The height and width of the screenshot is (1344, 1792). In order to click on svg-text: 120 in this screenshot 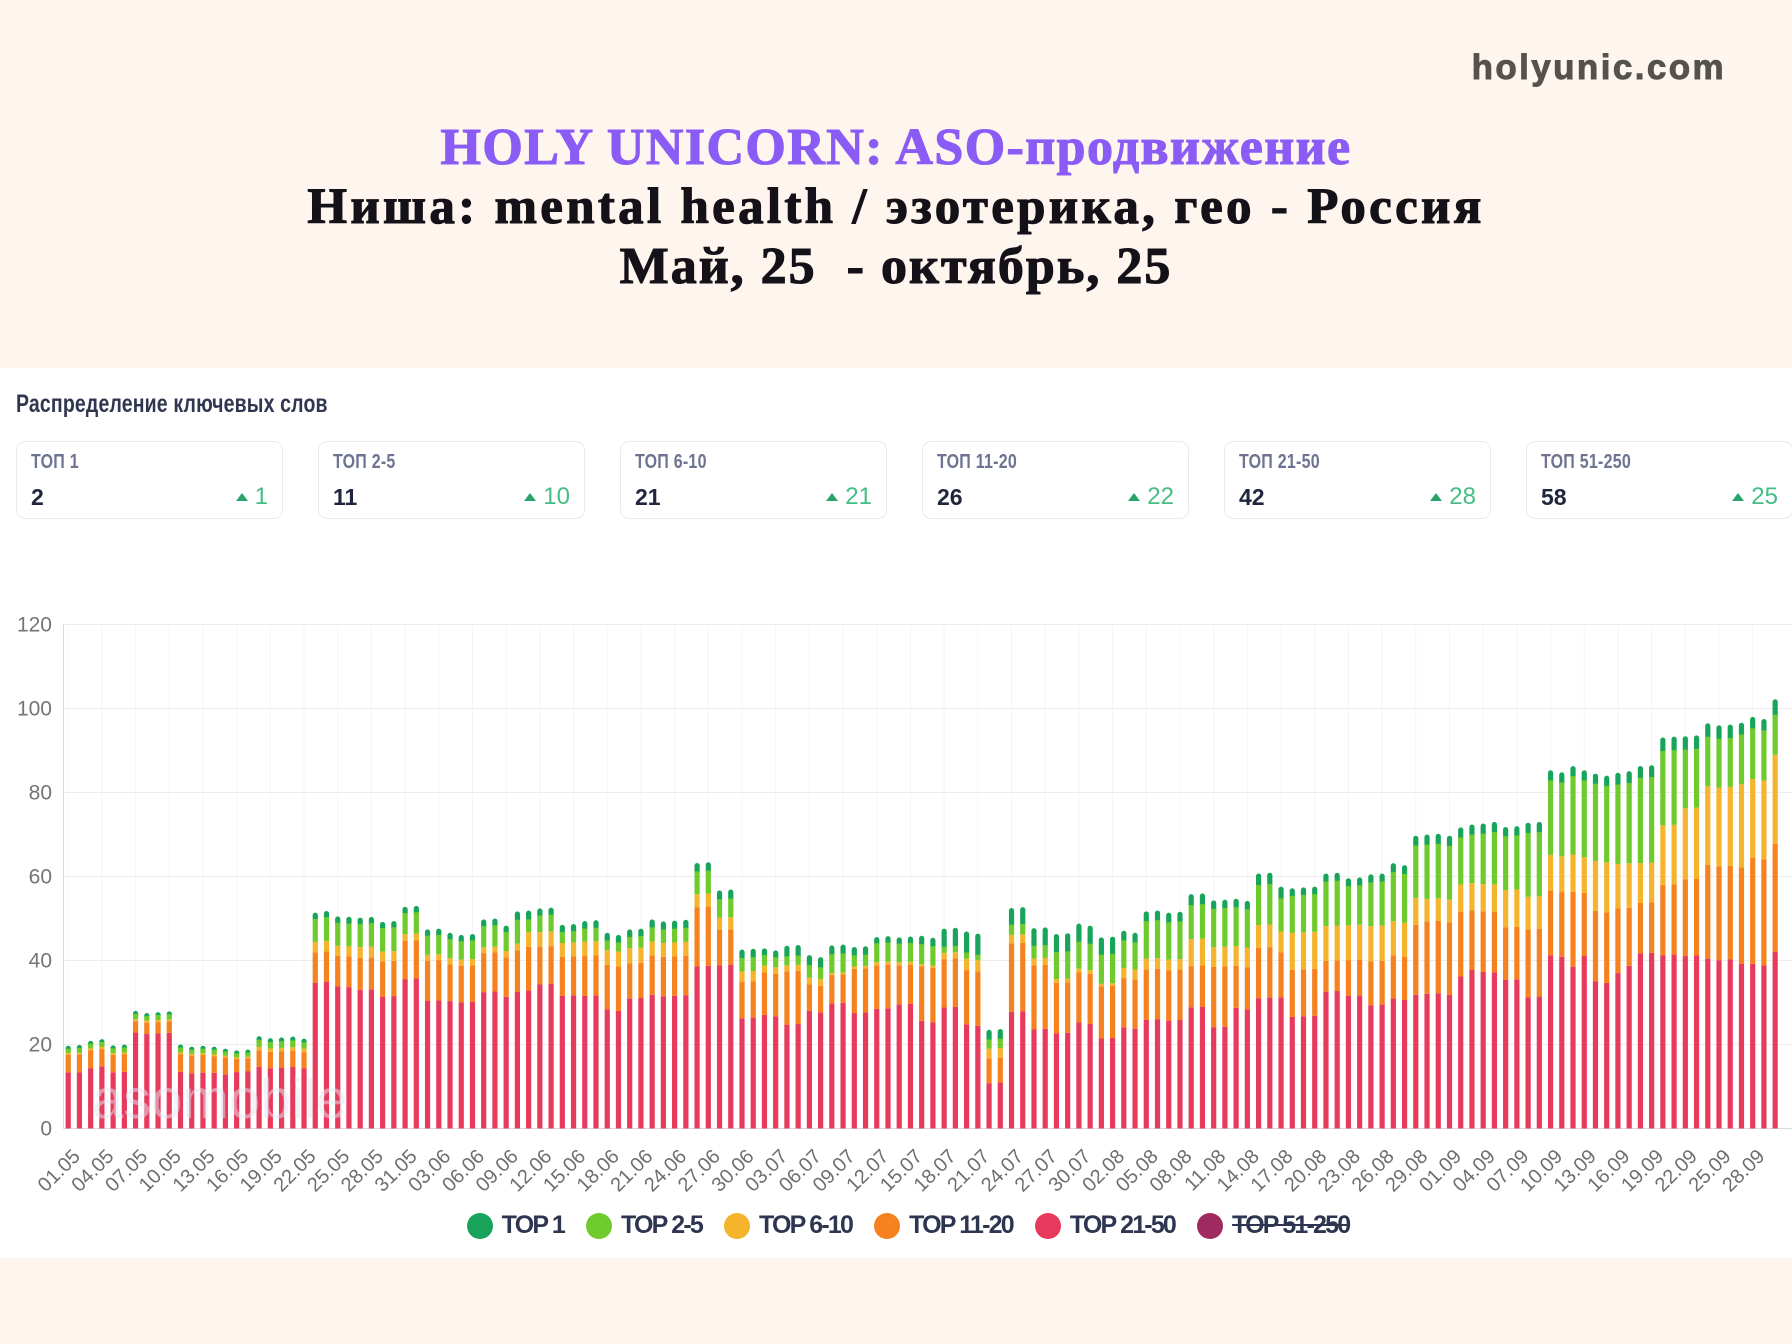, I will do `click(34, 625)`.